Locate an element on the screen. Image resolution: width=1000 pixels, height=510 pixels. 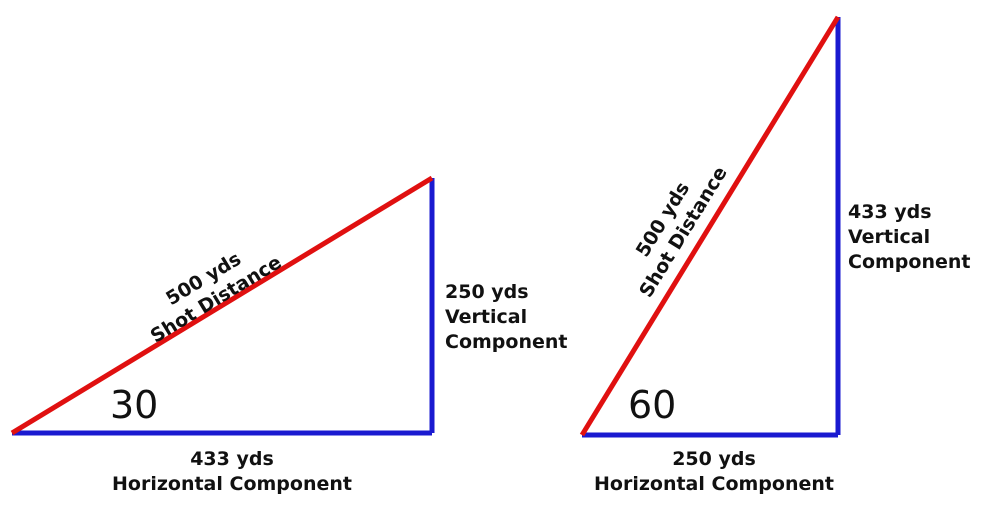
vertical-length: 433 yds is located at coordinates (890, 212).